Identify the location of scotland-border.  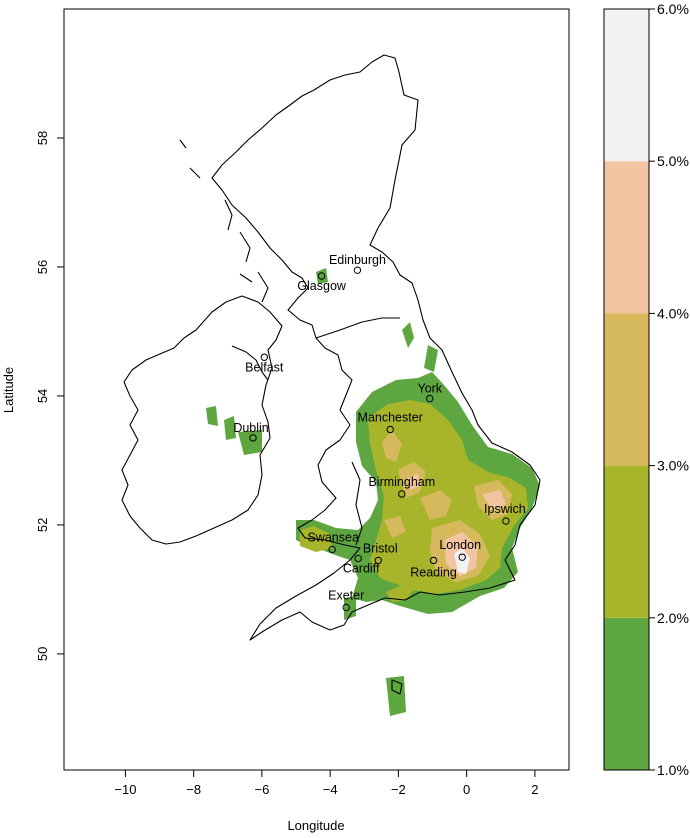
(357, 328).